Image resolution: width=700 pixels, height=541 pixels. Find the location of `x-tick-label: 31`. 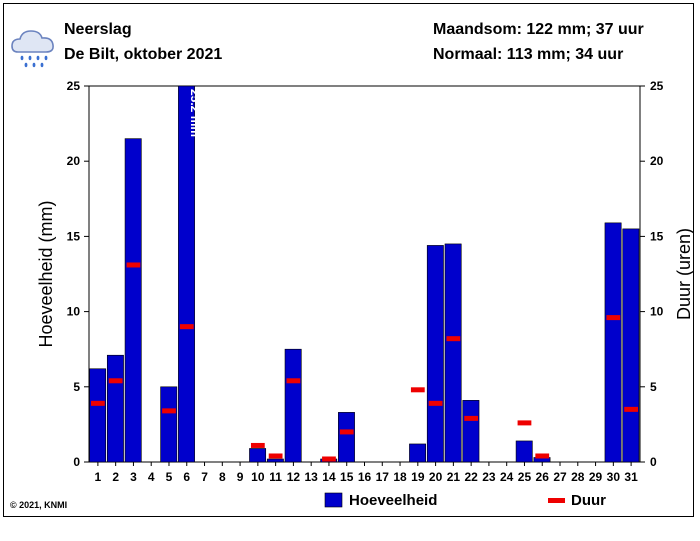

x-tick-label: 31 is located at coordinates (631, 477).